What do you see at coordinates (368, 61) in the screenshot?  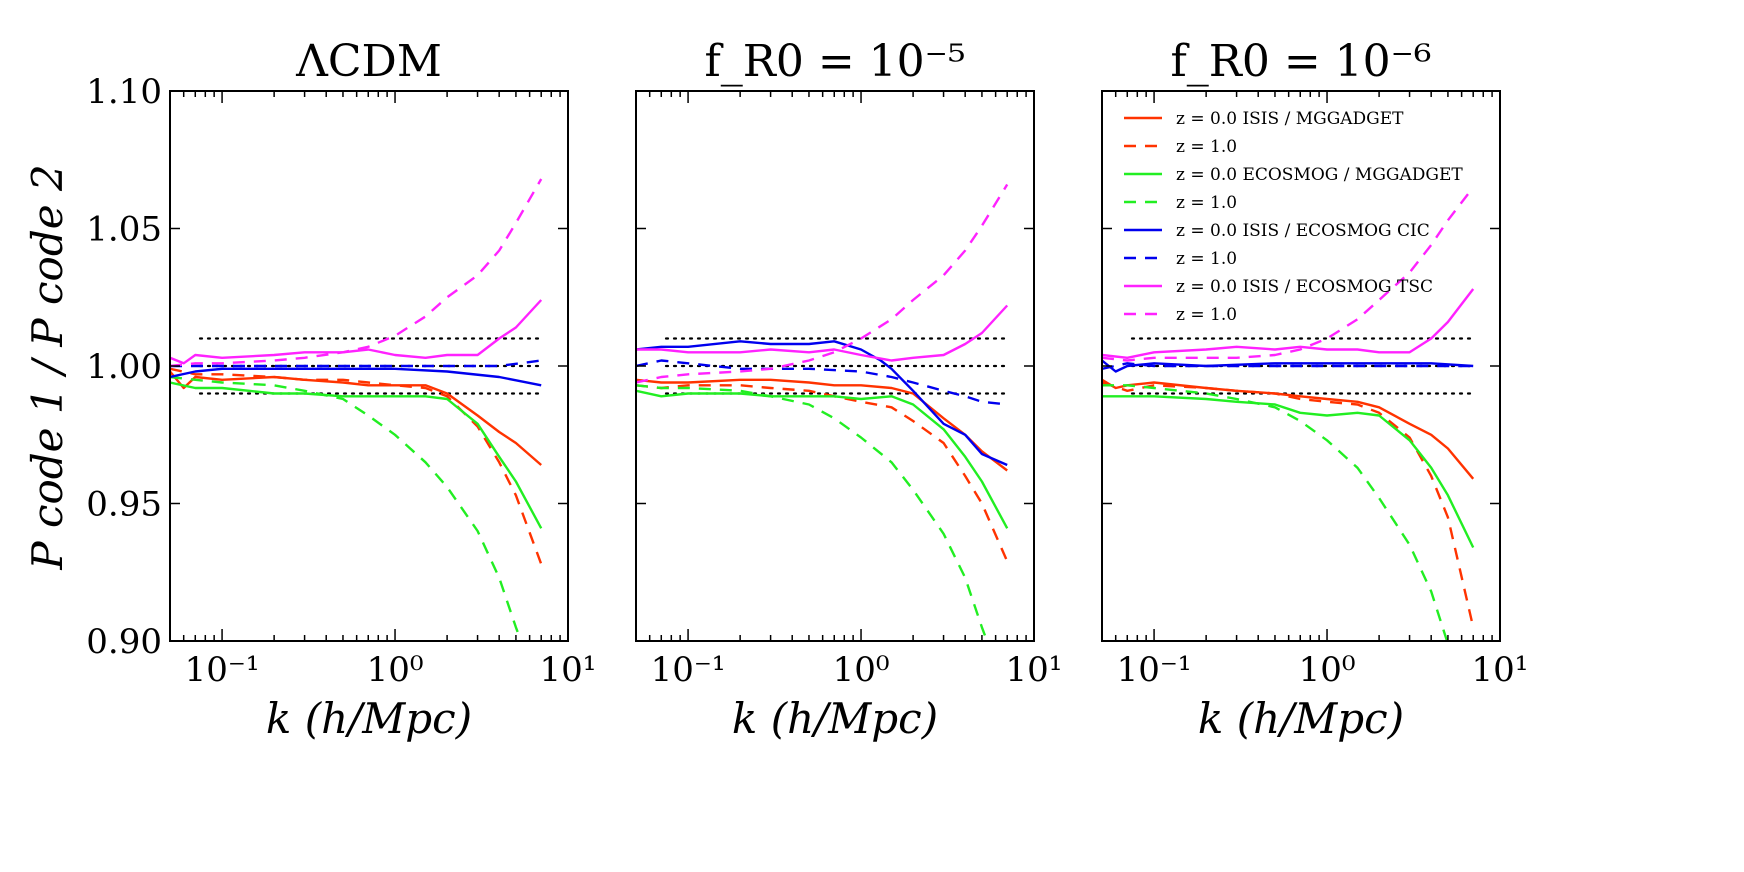 I see `panel-title: ΛCDM` at bounding box center [368, 61].